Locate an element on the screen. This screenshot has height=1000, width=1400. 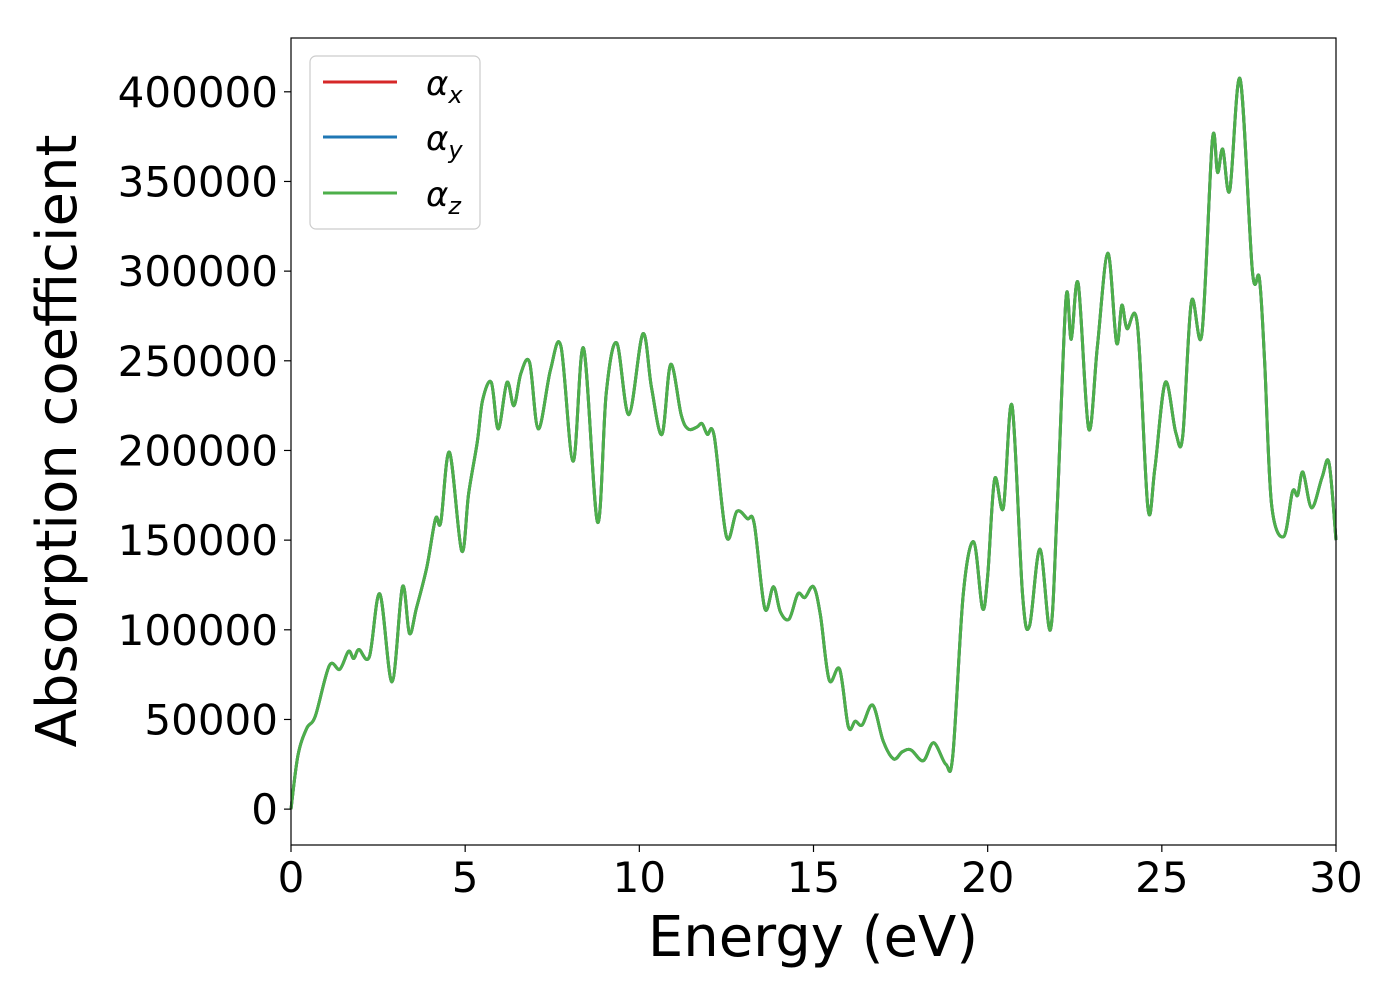
y-tick-label: 350000 is located at coordinates (198, 181).